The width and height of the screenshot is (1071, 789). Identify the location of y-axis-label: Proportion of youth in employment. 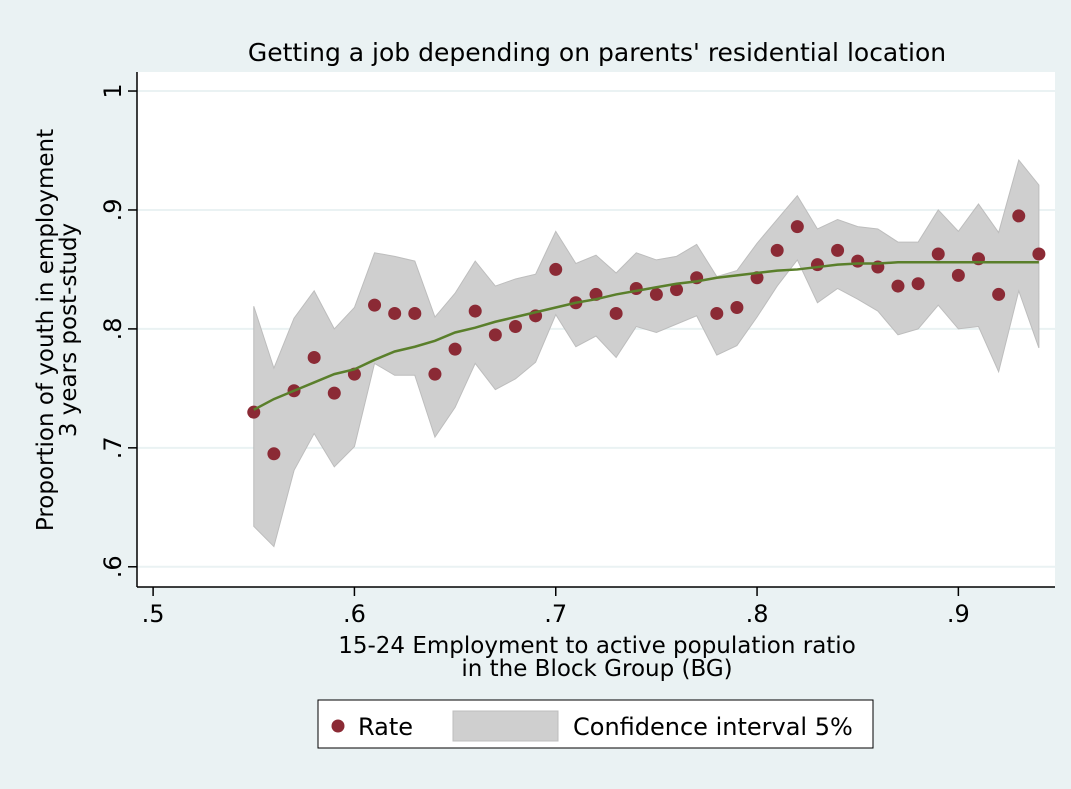
(46, 330).